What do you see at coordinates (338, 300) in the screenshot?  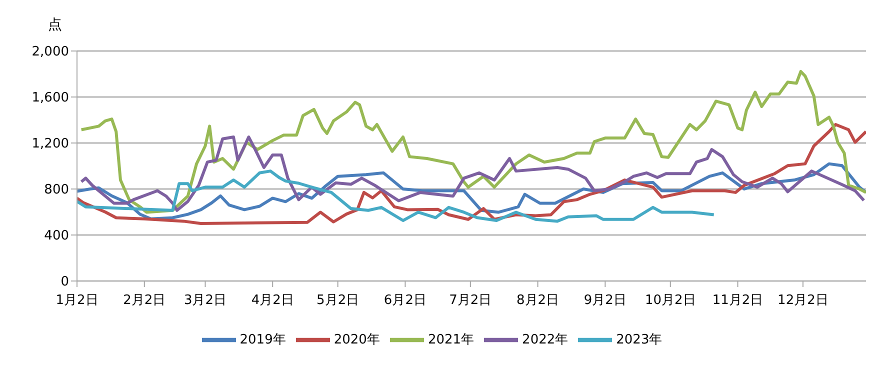 I see `x-tick-label: 5月2日` at bounding box center [338, 300].